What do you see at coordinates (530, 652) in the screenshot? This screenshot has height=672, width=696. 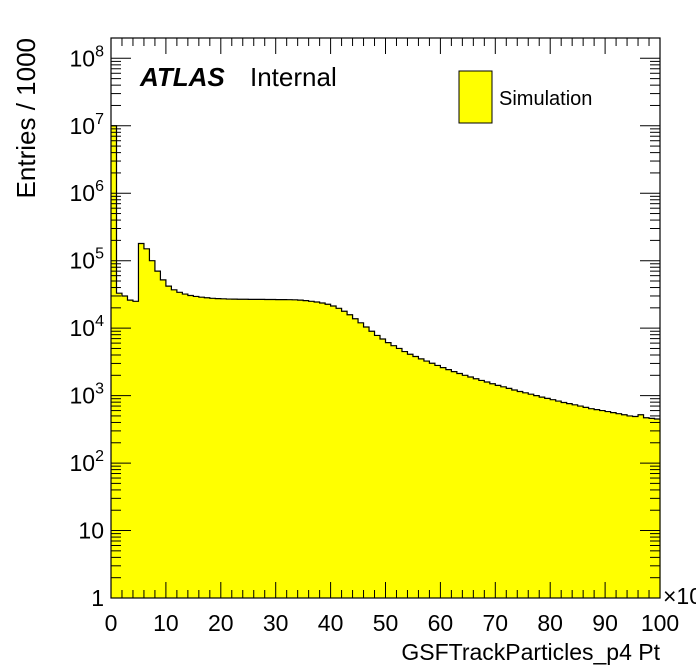 I see `x-axis-title: GSFTrackParticles_p4 Pt` at bounding box center [530, 652].